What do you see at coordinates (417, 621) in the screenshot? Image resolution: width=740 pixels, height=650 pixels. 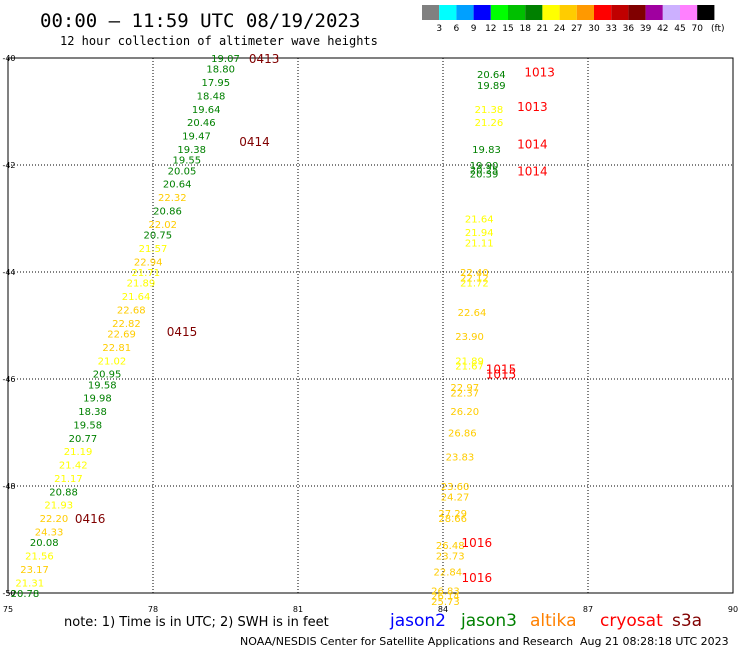 I see `satellite-name: jason2` at bounding box center [417, 621].